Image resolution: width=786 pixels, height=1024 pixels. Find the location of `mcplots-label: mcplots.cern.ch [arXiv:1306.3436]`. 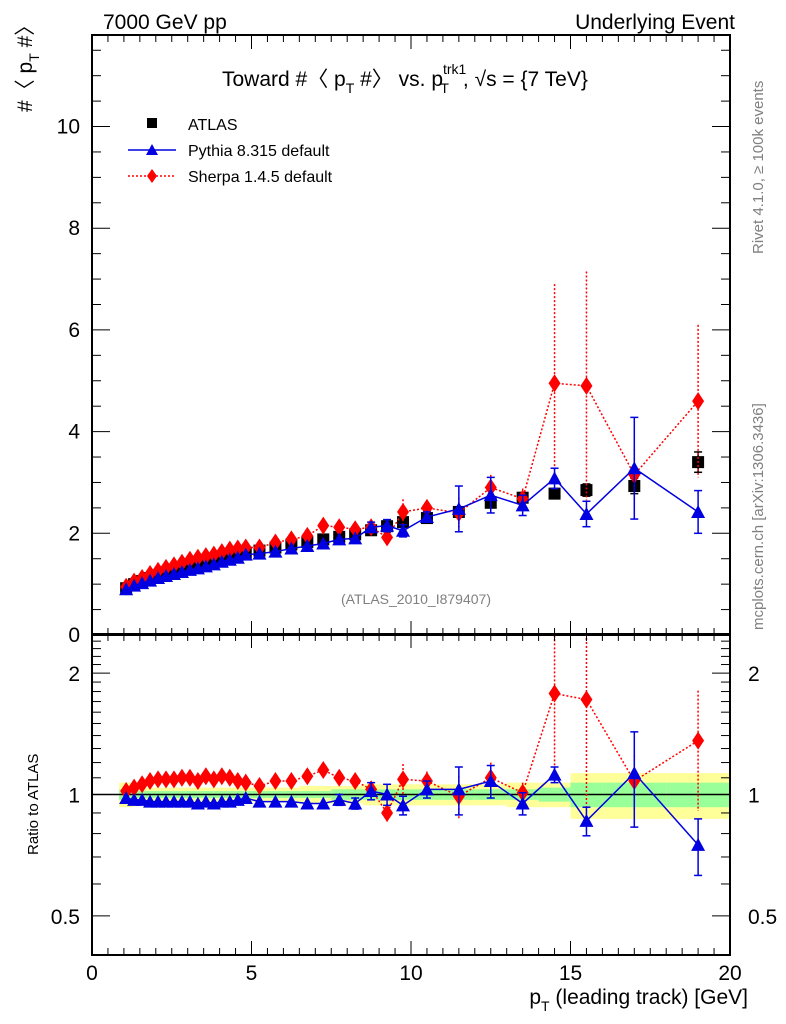

mcplots-label: mcplots.cern.ch [arXiv:1306.3436] is located at coordinates (758, 516).